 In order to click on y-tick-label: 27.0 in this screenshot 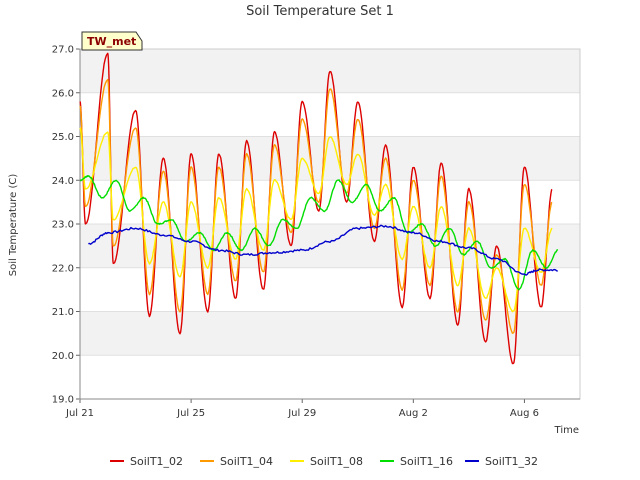, I will do `click(63, 50)`.